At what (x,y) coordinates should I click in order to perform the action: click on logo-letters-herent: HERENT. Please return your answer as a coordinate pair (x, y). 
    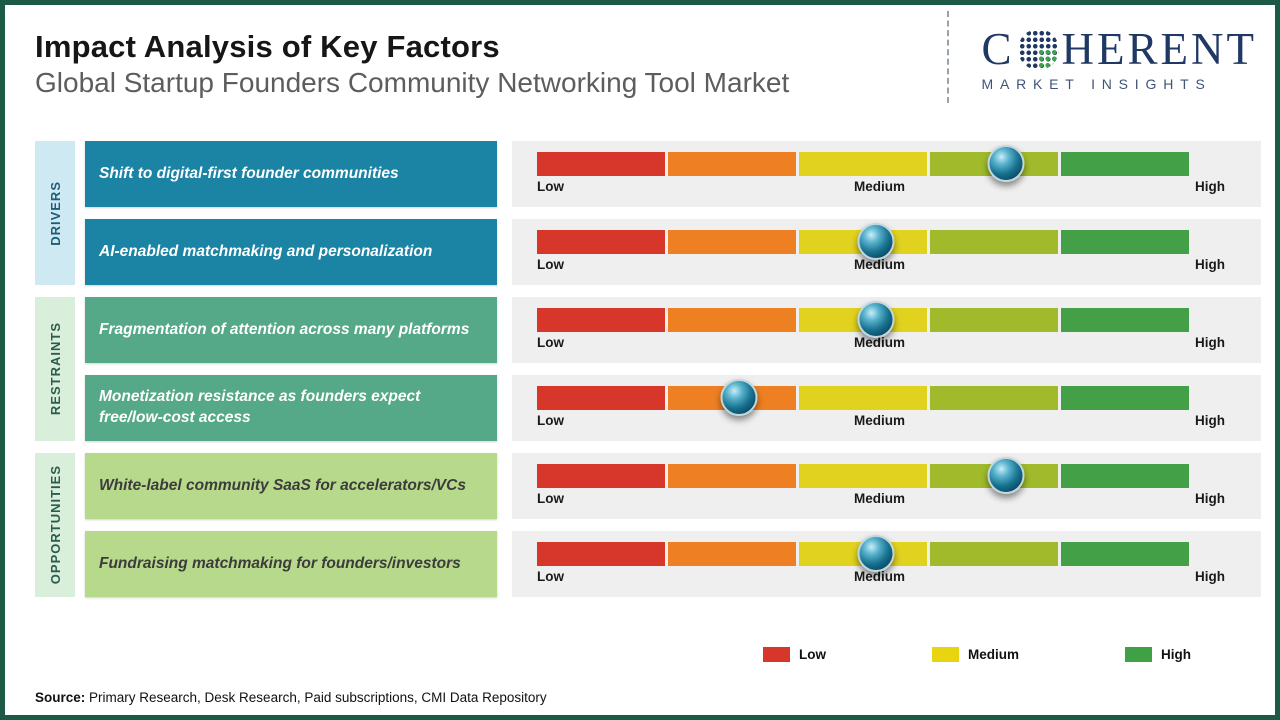
    Looking at the image, I should click on (1159, 49).